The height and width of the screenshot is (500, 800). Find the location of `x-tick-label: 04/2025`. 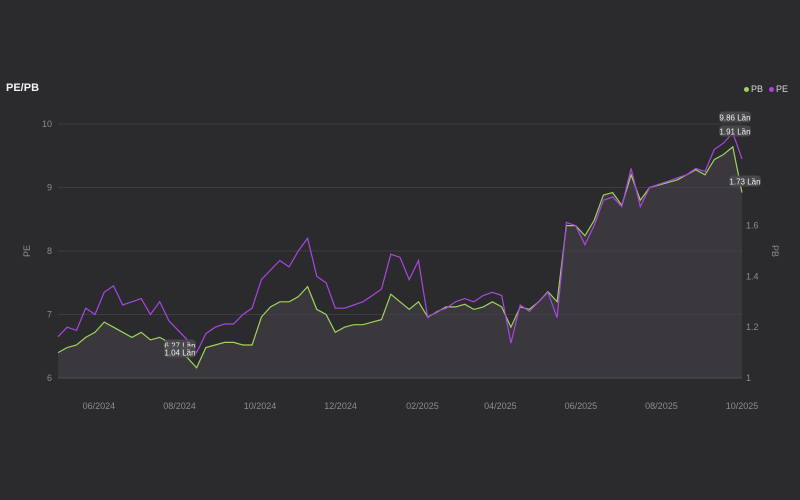

x-tick-label: 04/2025 is located at coordinates (500, 406).